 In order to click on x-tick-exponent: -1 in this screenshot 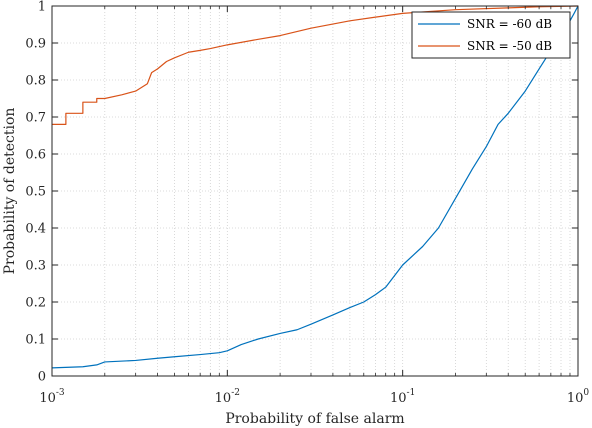, I will do `click(411, 393)`.